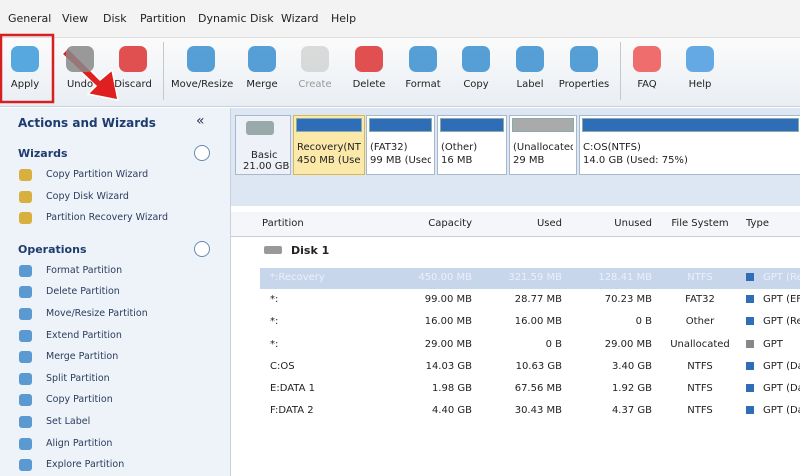 Image resolution: width=800 pixels, height=476 pixels. What do you see at coordinates (97, 313) in the screenshot?
I see `sidebar-item: Move/Resize Partition` at bounding box center [97, 313].